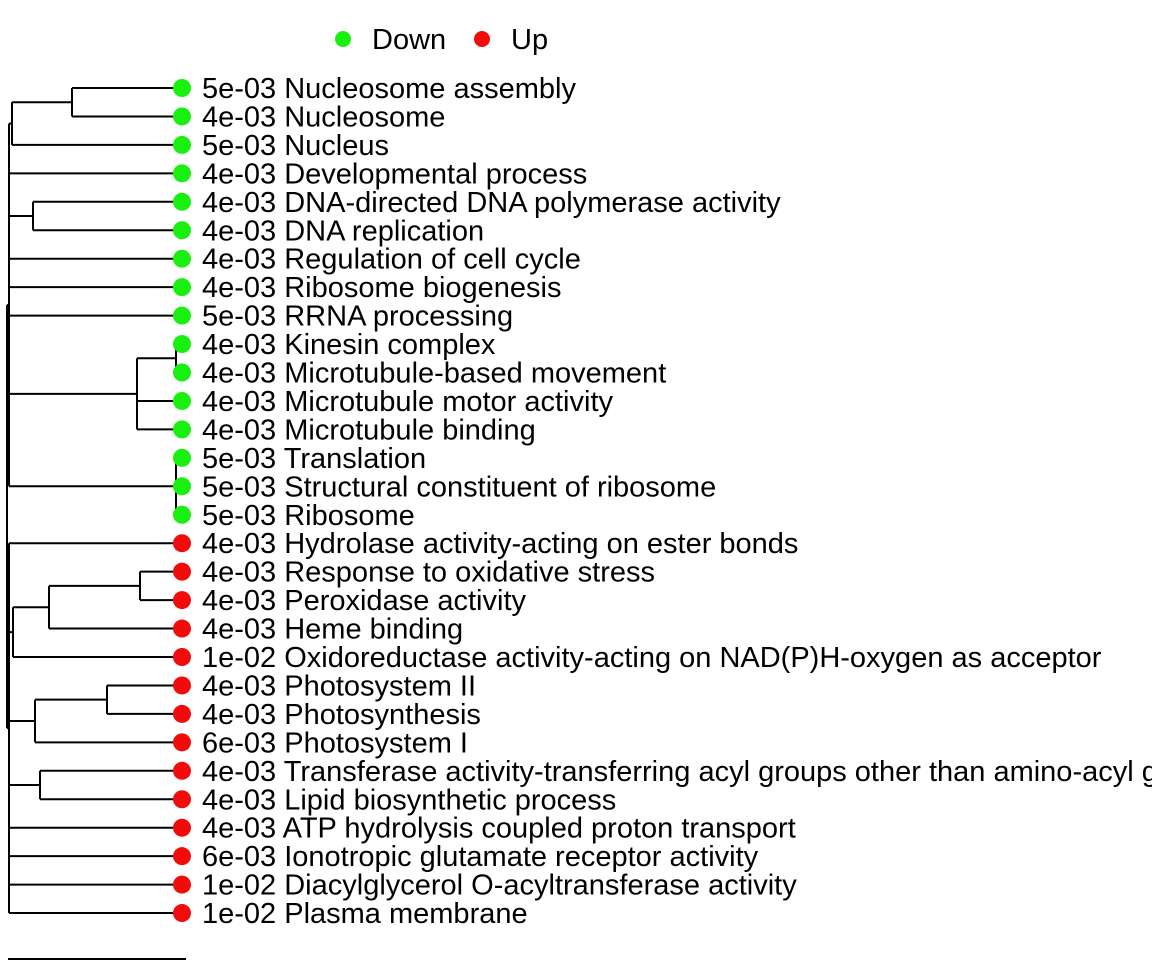  What do you see at coordinates (382, 715) in the screenshot?
I see `tip-term: Photosynthesis` at bounding box center [382, 715].